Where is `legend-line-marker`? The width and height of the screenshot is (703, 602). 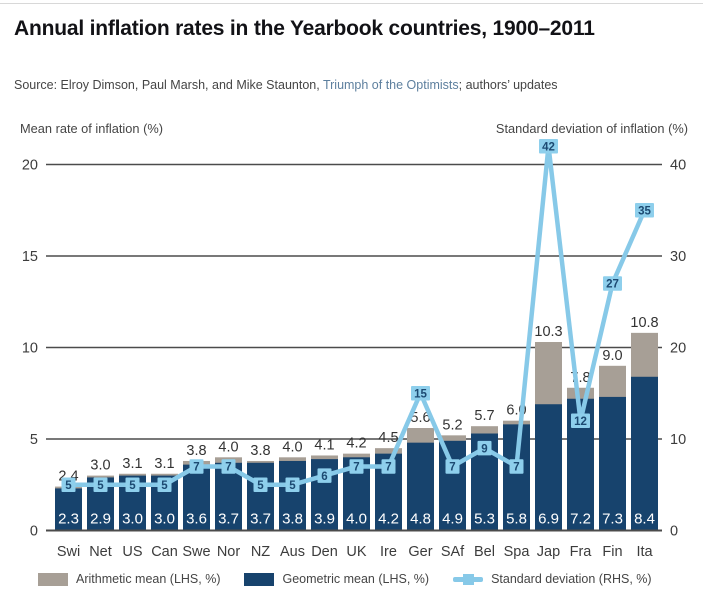 legend-line-marker is located at coordinates (468, 579).